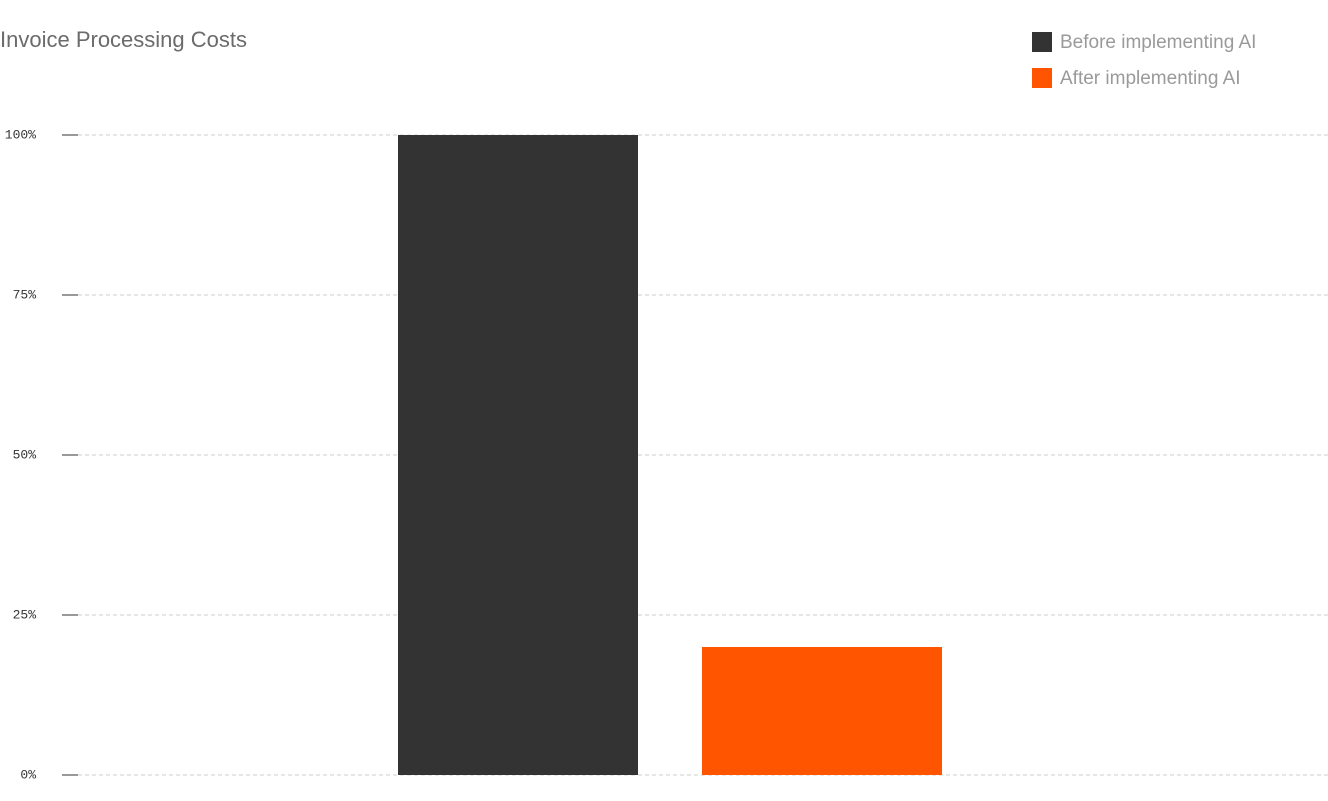 The width and height of the screenshot is (1328, 801). What do you see at coordinates (28, 774) in the screenshot?
I see `y-tick-label: 0%` at bounding box center [28, 774].